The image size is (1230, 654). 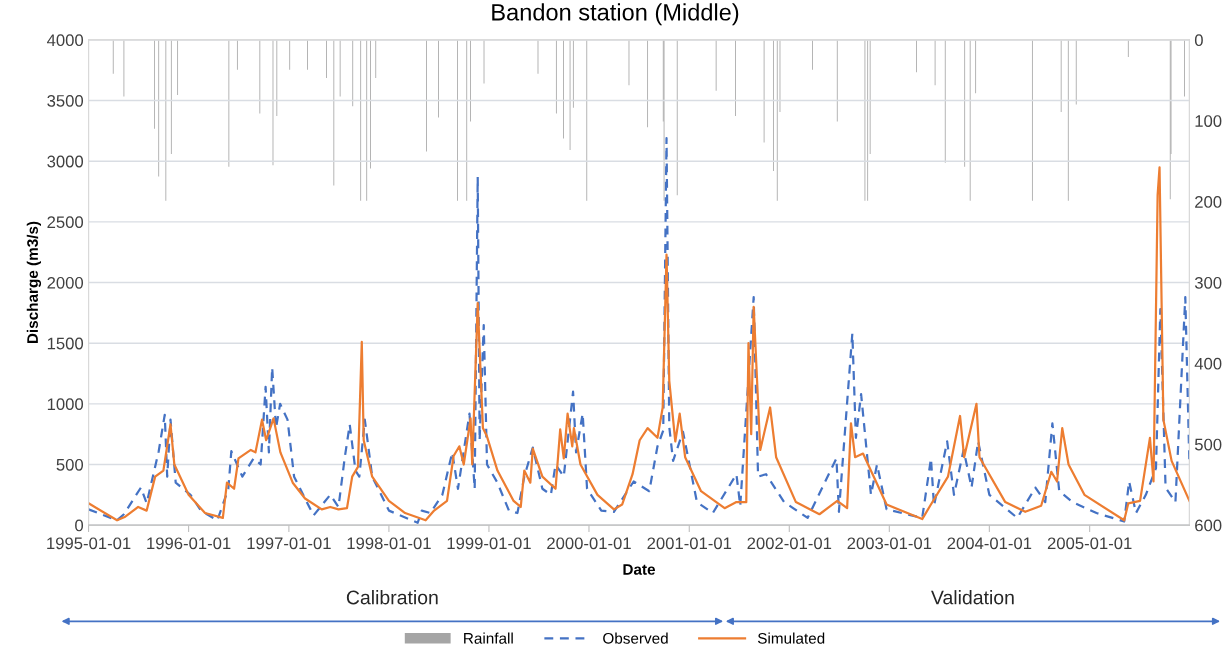 What do you see at coordinates (789, 543) in the screenshot?
I see `x-tick-label: 2002-01-01` at bounding box center [789, 543].